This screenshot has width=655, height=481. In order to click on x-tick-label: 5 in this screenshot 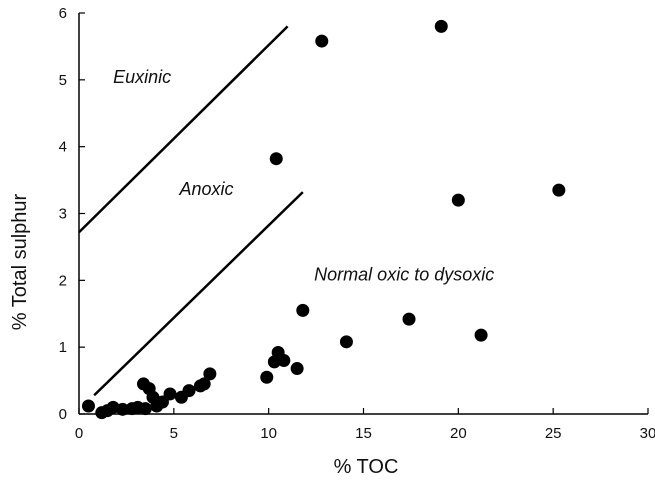, I will do `click(174, 433)`.